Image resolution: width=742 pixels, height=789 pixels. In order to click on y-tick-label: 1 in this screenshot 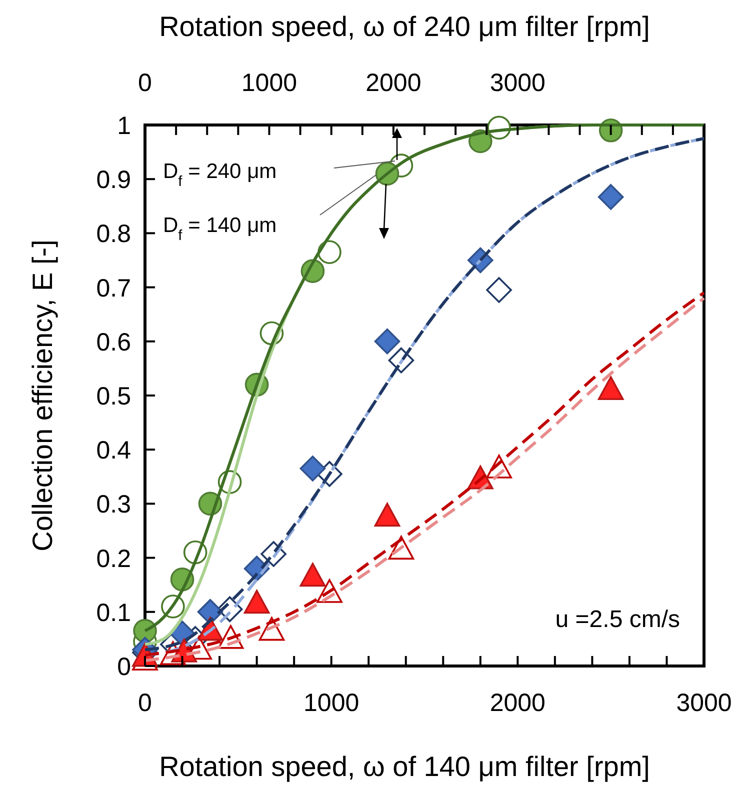, I will do `click(124, 126)`.